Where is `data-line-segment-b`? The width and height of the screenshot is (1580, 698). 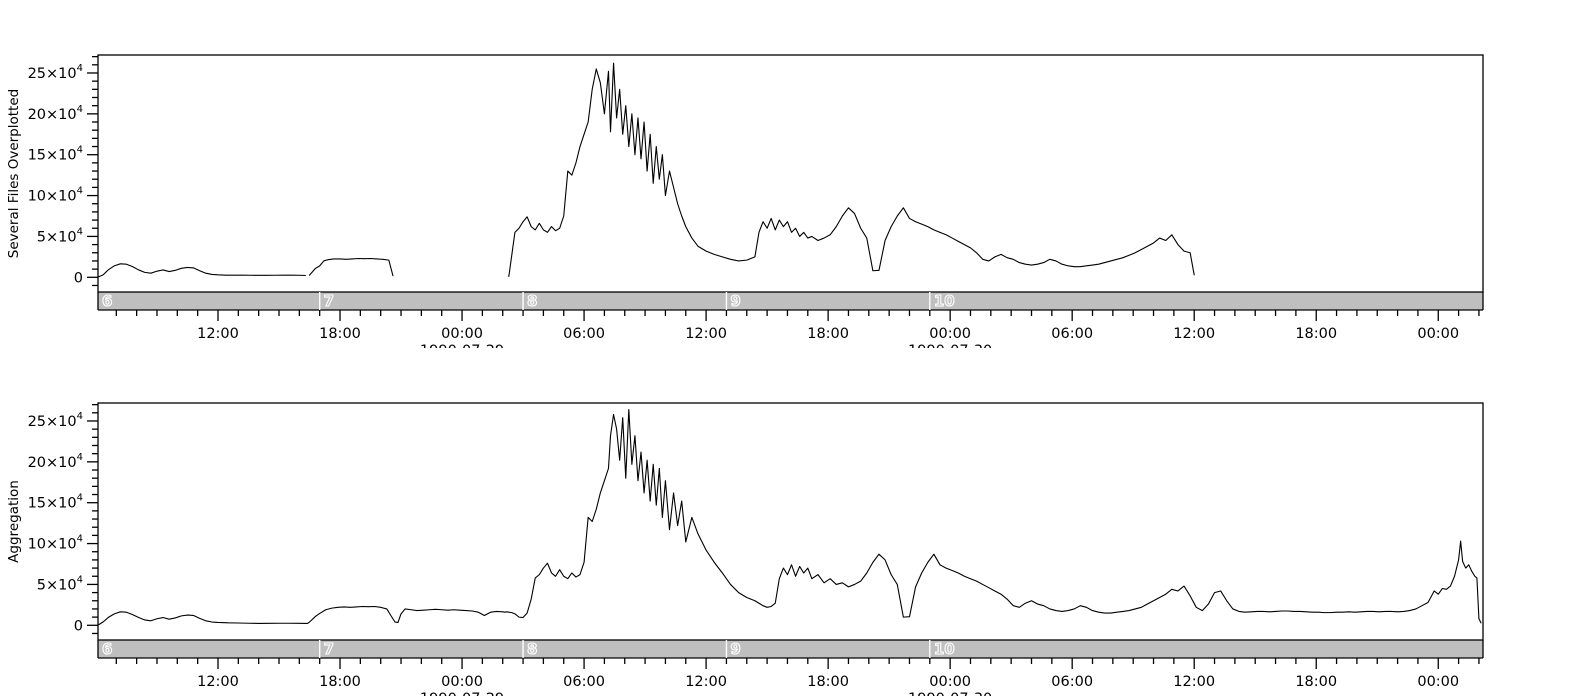 data-line-segment-b is located at coordinates (351, 267).